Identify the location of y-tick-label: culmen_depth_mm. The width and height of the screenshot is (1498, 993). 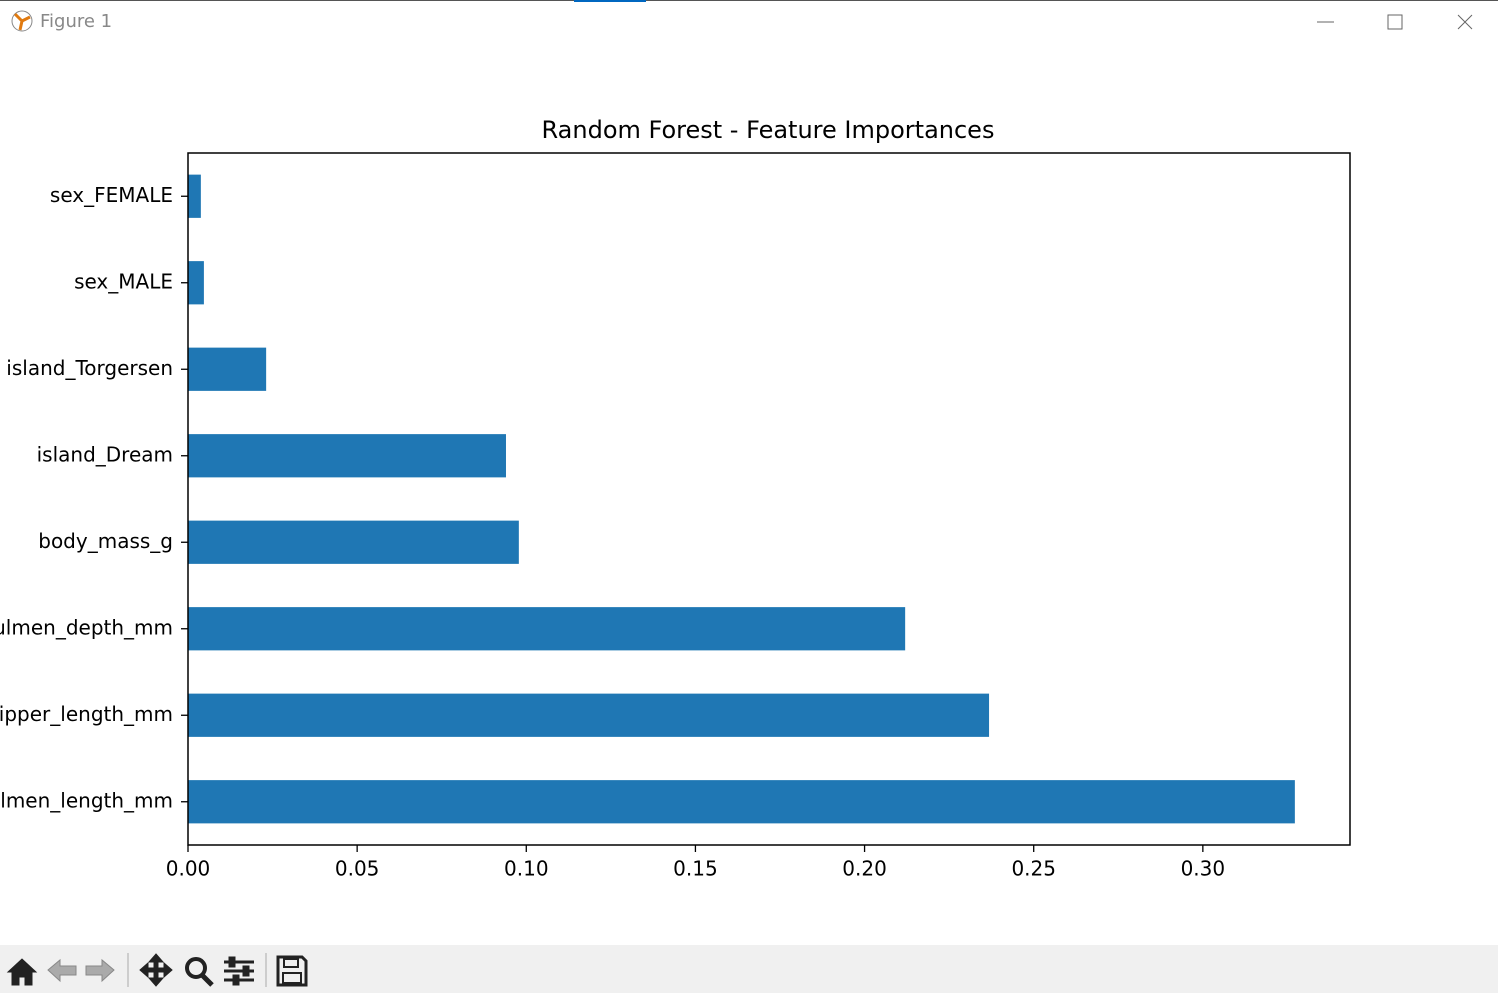
(86, 627).